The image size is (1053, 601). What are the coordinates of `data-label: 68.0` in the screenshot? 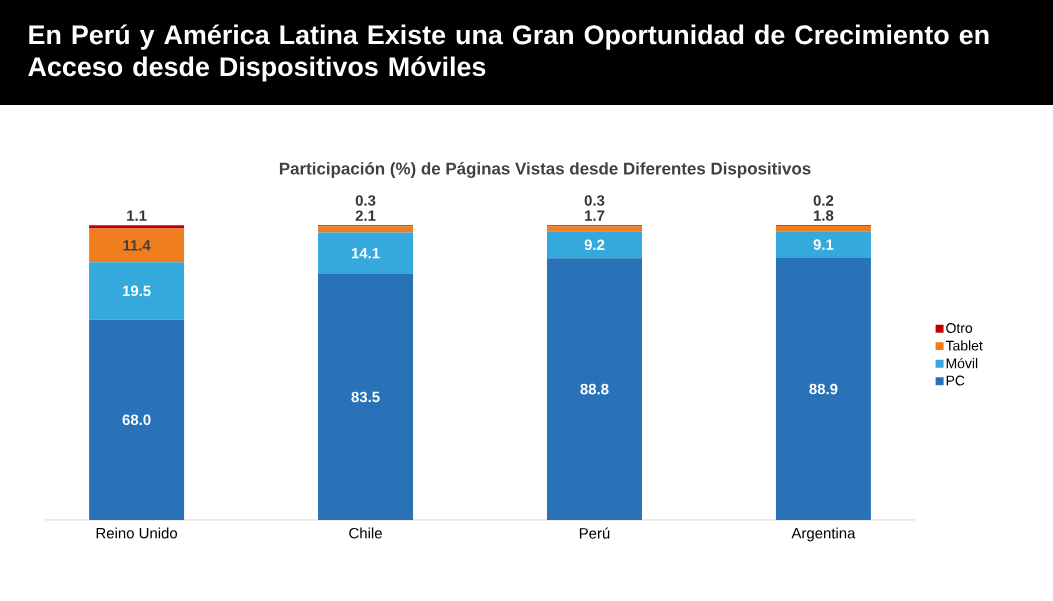 It's located at (136, 420).